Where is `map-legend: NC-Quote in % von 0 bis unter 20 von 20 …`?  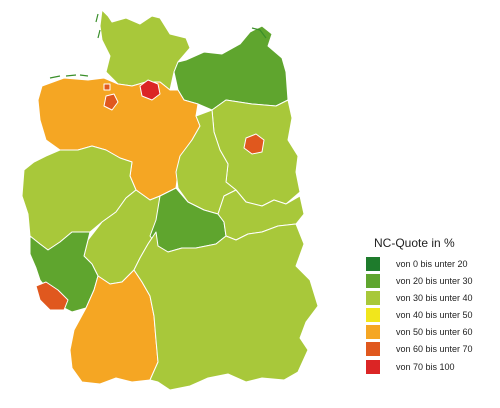 map-legend: NC-Quote in % von 0 bis unter 20 von 20 … is located at coordinates (431, 306).